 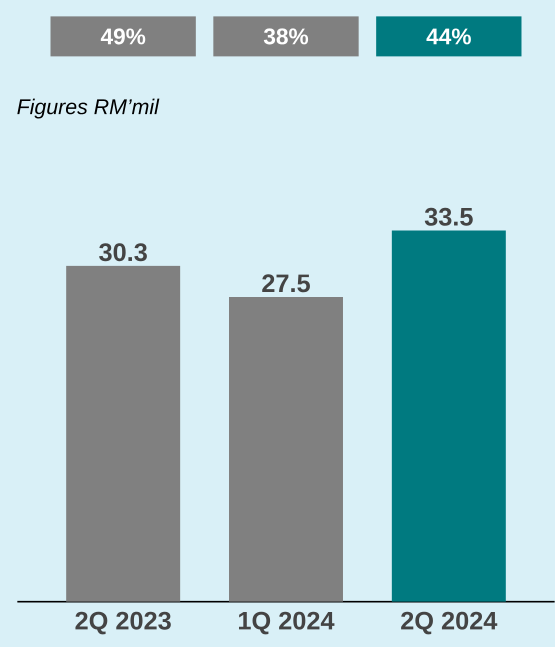 What do you see at coordinates (448, 36) in the screenshot?
I see `text: 44%` at bounding box center [448, 36].